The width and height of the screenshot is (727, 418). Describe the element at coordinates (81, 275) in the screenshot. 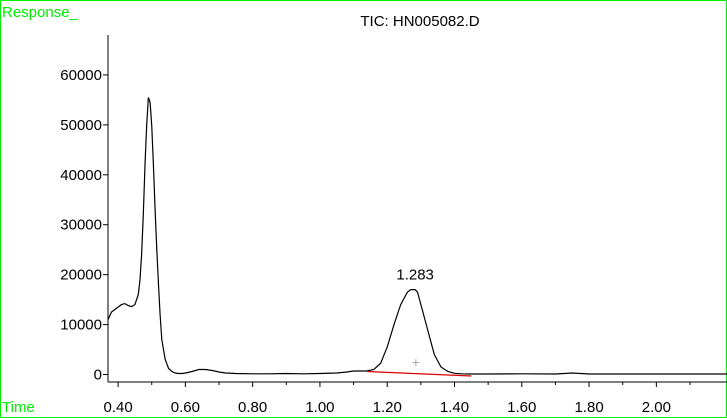

I see `y-tick-label: 20000` at that location.